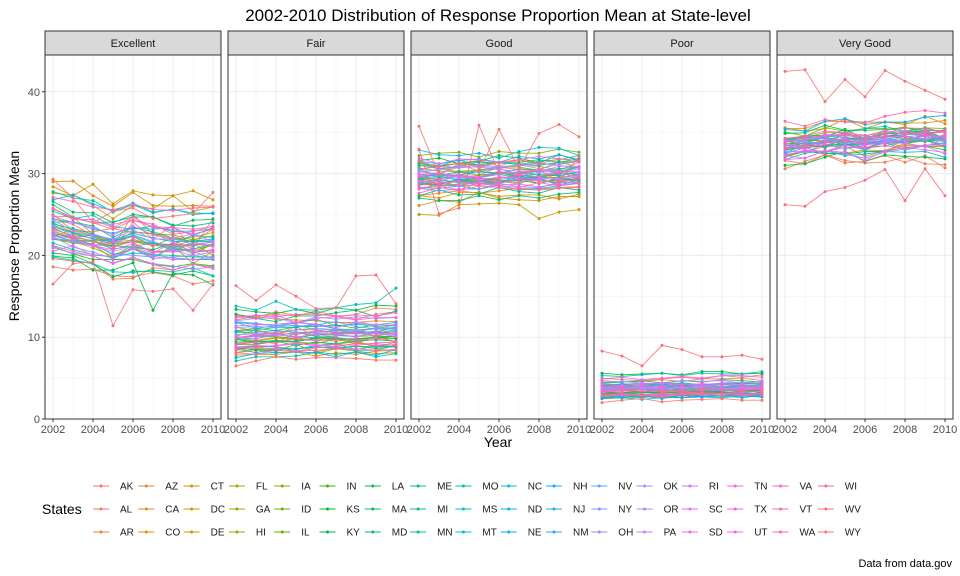 This screenshot has width=960, height=576. Describe the element at coordinates (354, 510) in the screenshot. I see `legend-label: KS` at that location.